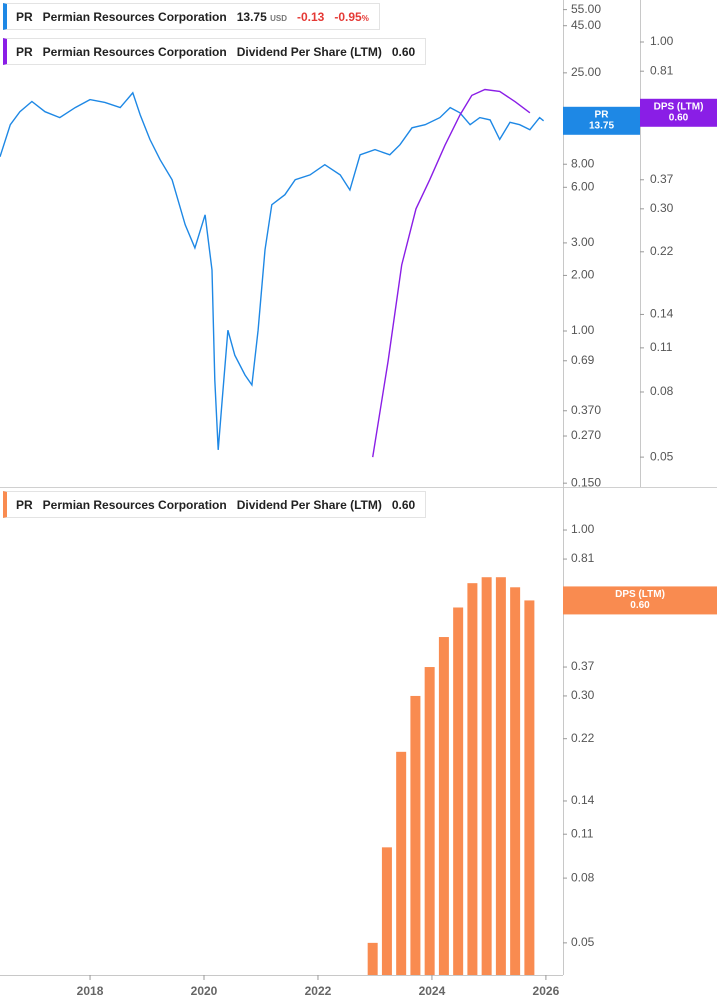  What do you see at coordinates (311, 16) in the screenshot?
I see `legend-change: -0.13` at bounding box center [311, 16].